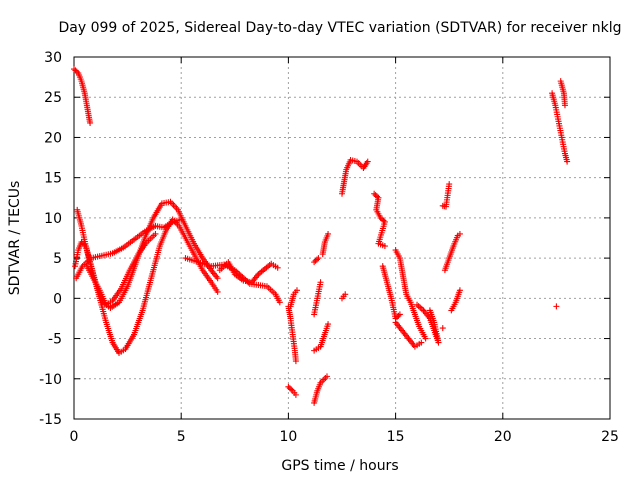  Describe the element at coordinates (446, 195) in the screenshot. I see `series-arc-y` at that location.